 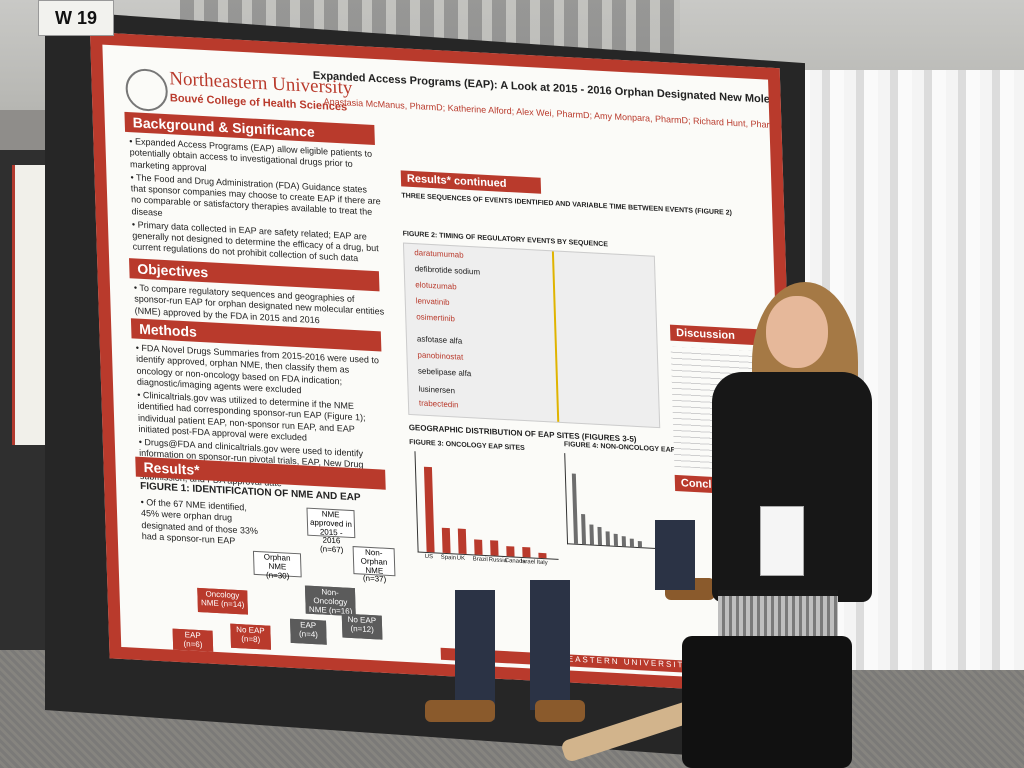 I want to click on flow-box-non-oncology: Non-Oncology NME (n=16), so click(x=330, y=601).